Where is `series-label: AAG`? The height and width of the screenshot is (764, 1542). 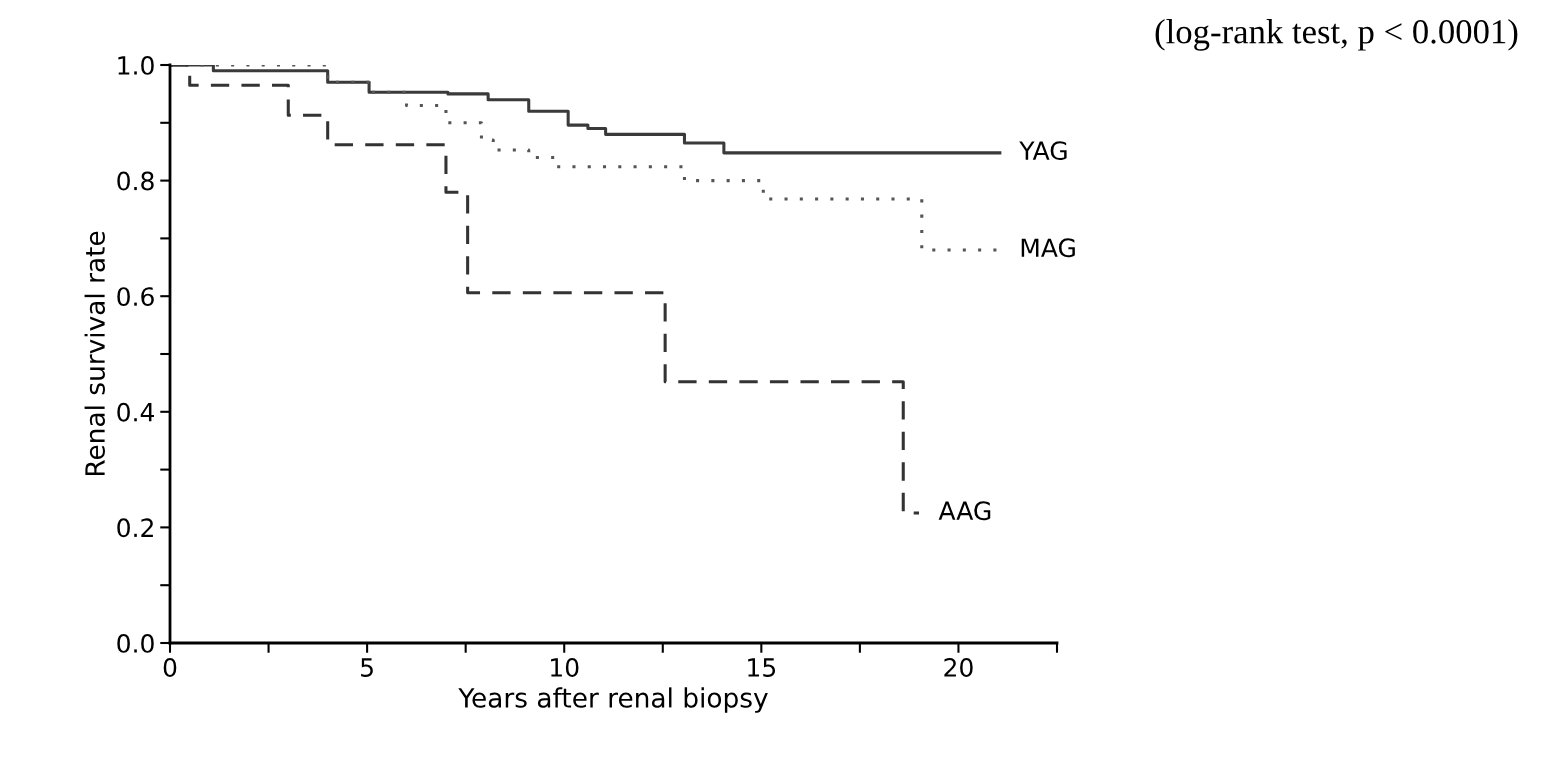
series-label: AAG is located at coordinates (964, 511).